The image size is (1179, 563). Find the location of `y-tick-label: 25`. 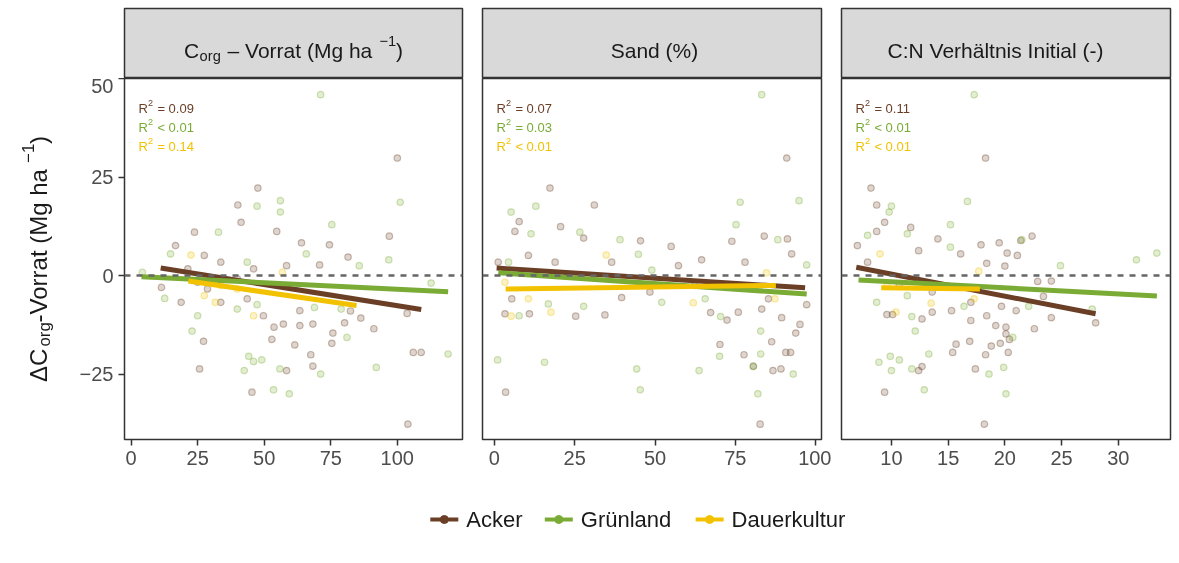

y-tick-label: 25 is located at coordinates (102, 177).